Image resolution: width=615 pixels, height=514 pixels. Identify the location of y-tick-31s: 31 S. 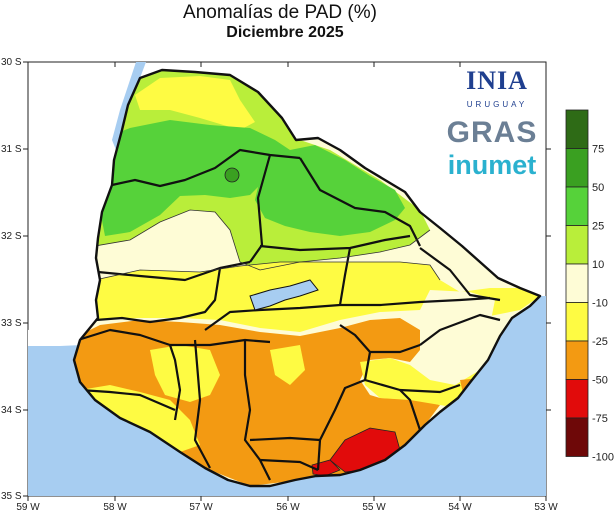
(11, 149).